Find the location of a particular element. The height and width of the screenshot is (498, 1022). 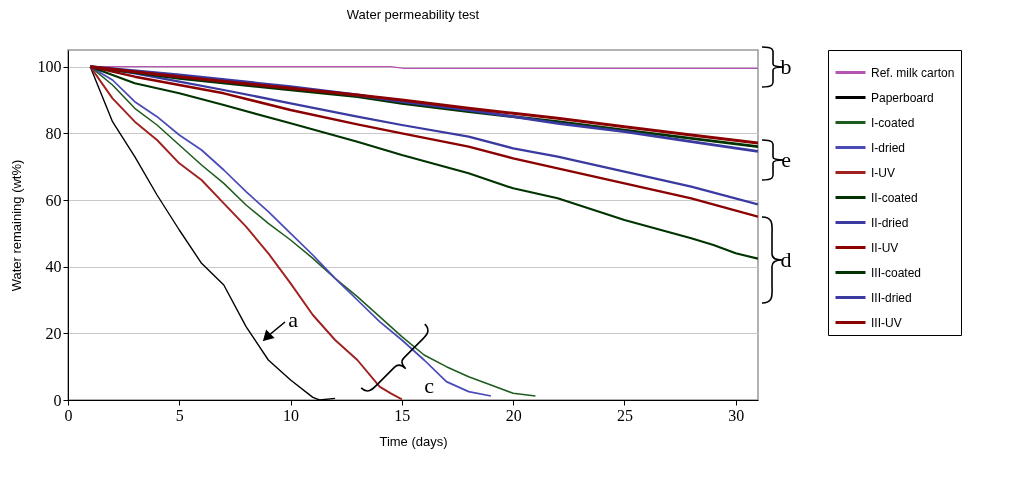

x-axis-title: Time (days) is located at coordinates (413, 441).